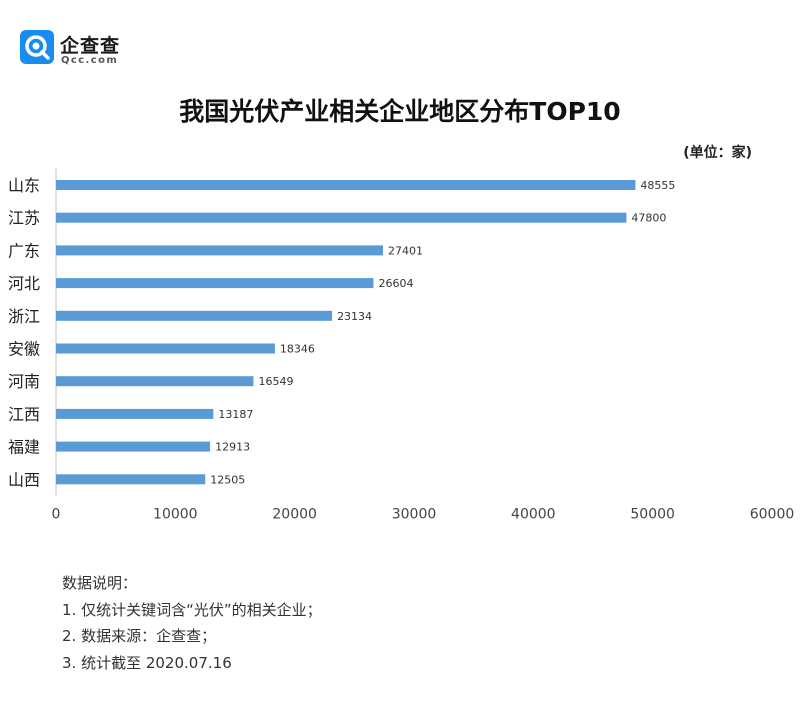 Image resolution: width=800 pixels, height=712 pixels. Describe the element at coordinates (395, 283) in the screenshot. I see `data-label: 26604` at that location.